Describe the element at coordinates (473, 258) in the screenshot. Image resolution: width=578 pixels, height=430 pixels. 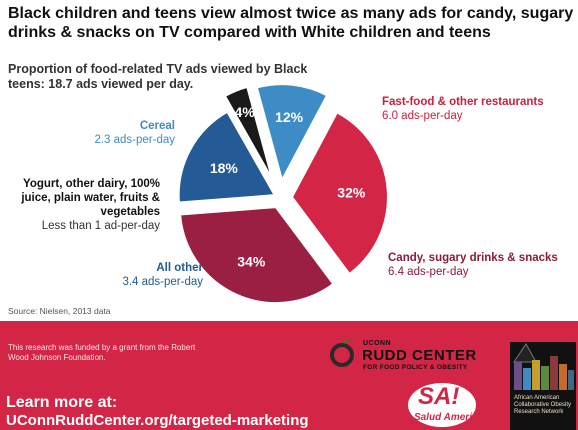
I see `legend-candy-title: Candy, sugary drinks & snacks` at that location.